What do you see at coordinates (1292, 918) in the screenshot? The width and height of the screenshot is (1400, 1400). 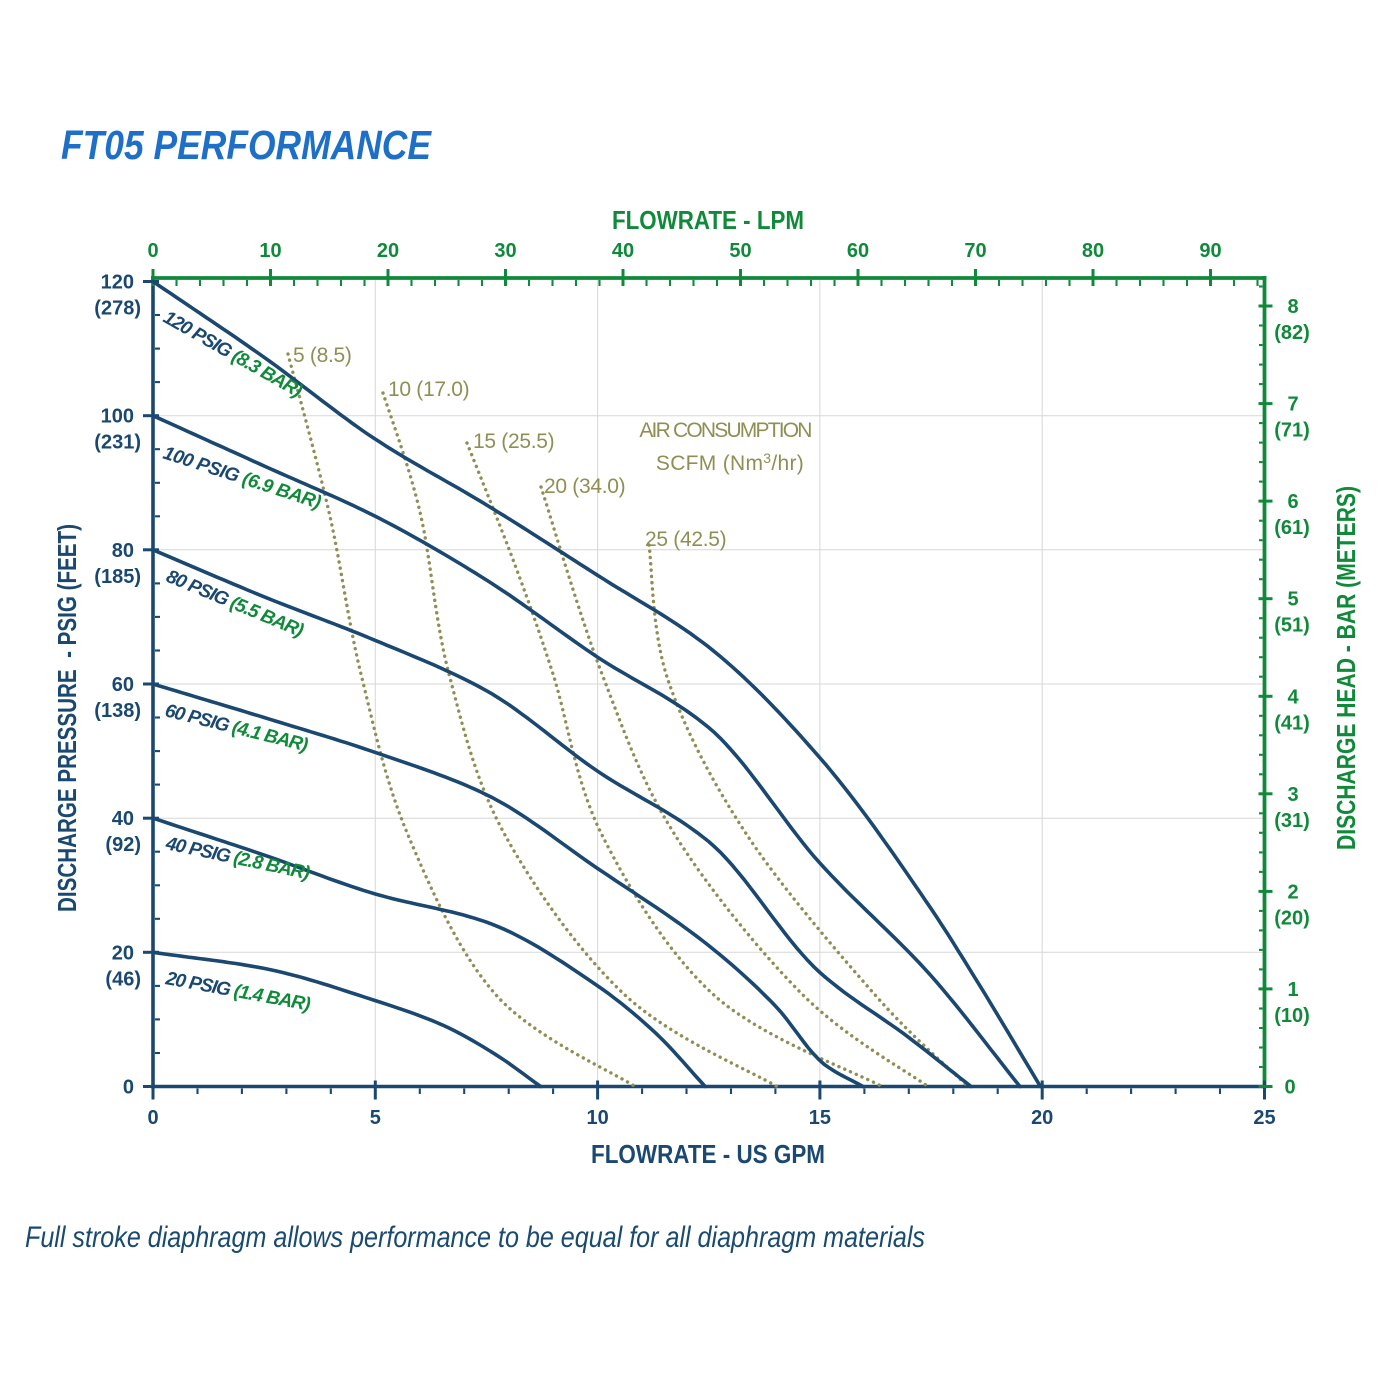 I see `svg-text: (20)` at bounding box center [1292, 918].